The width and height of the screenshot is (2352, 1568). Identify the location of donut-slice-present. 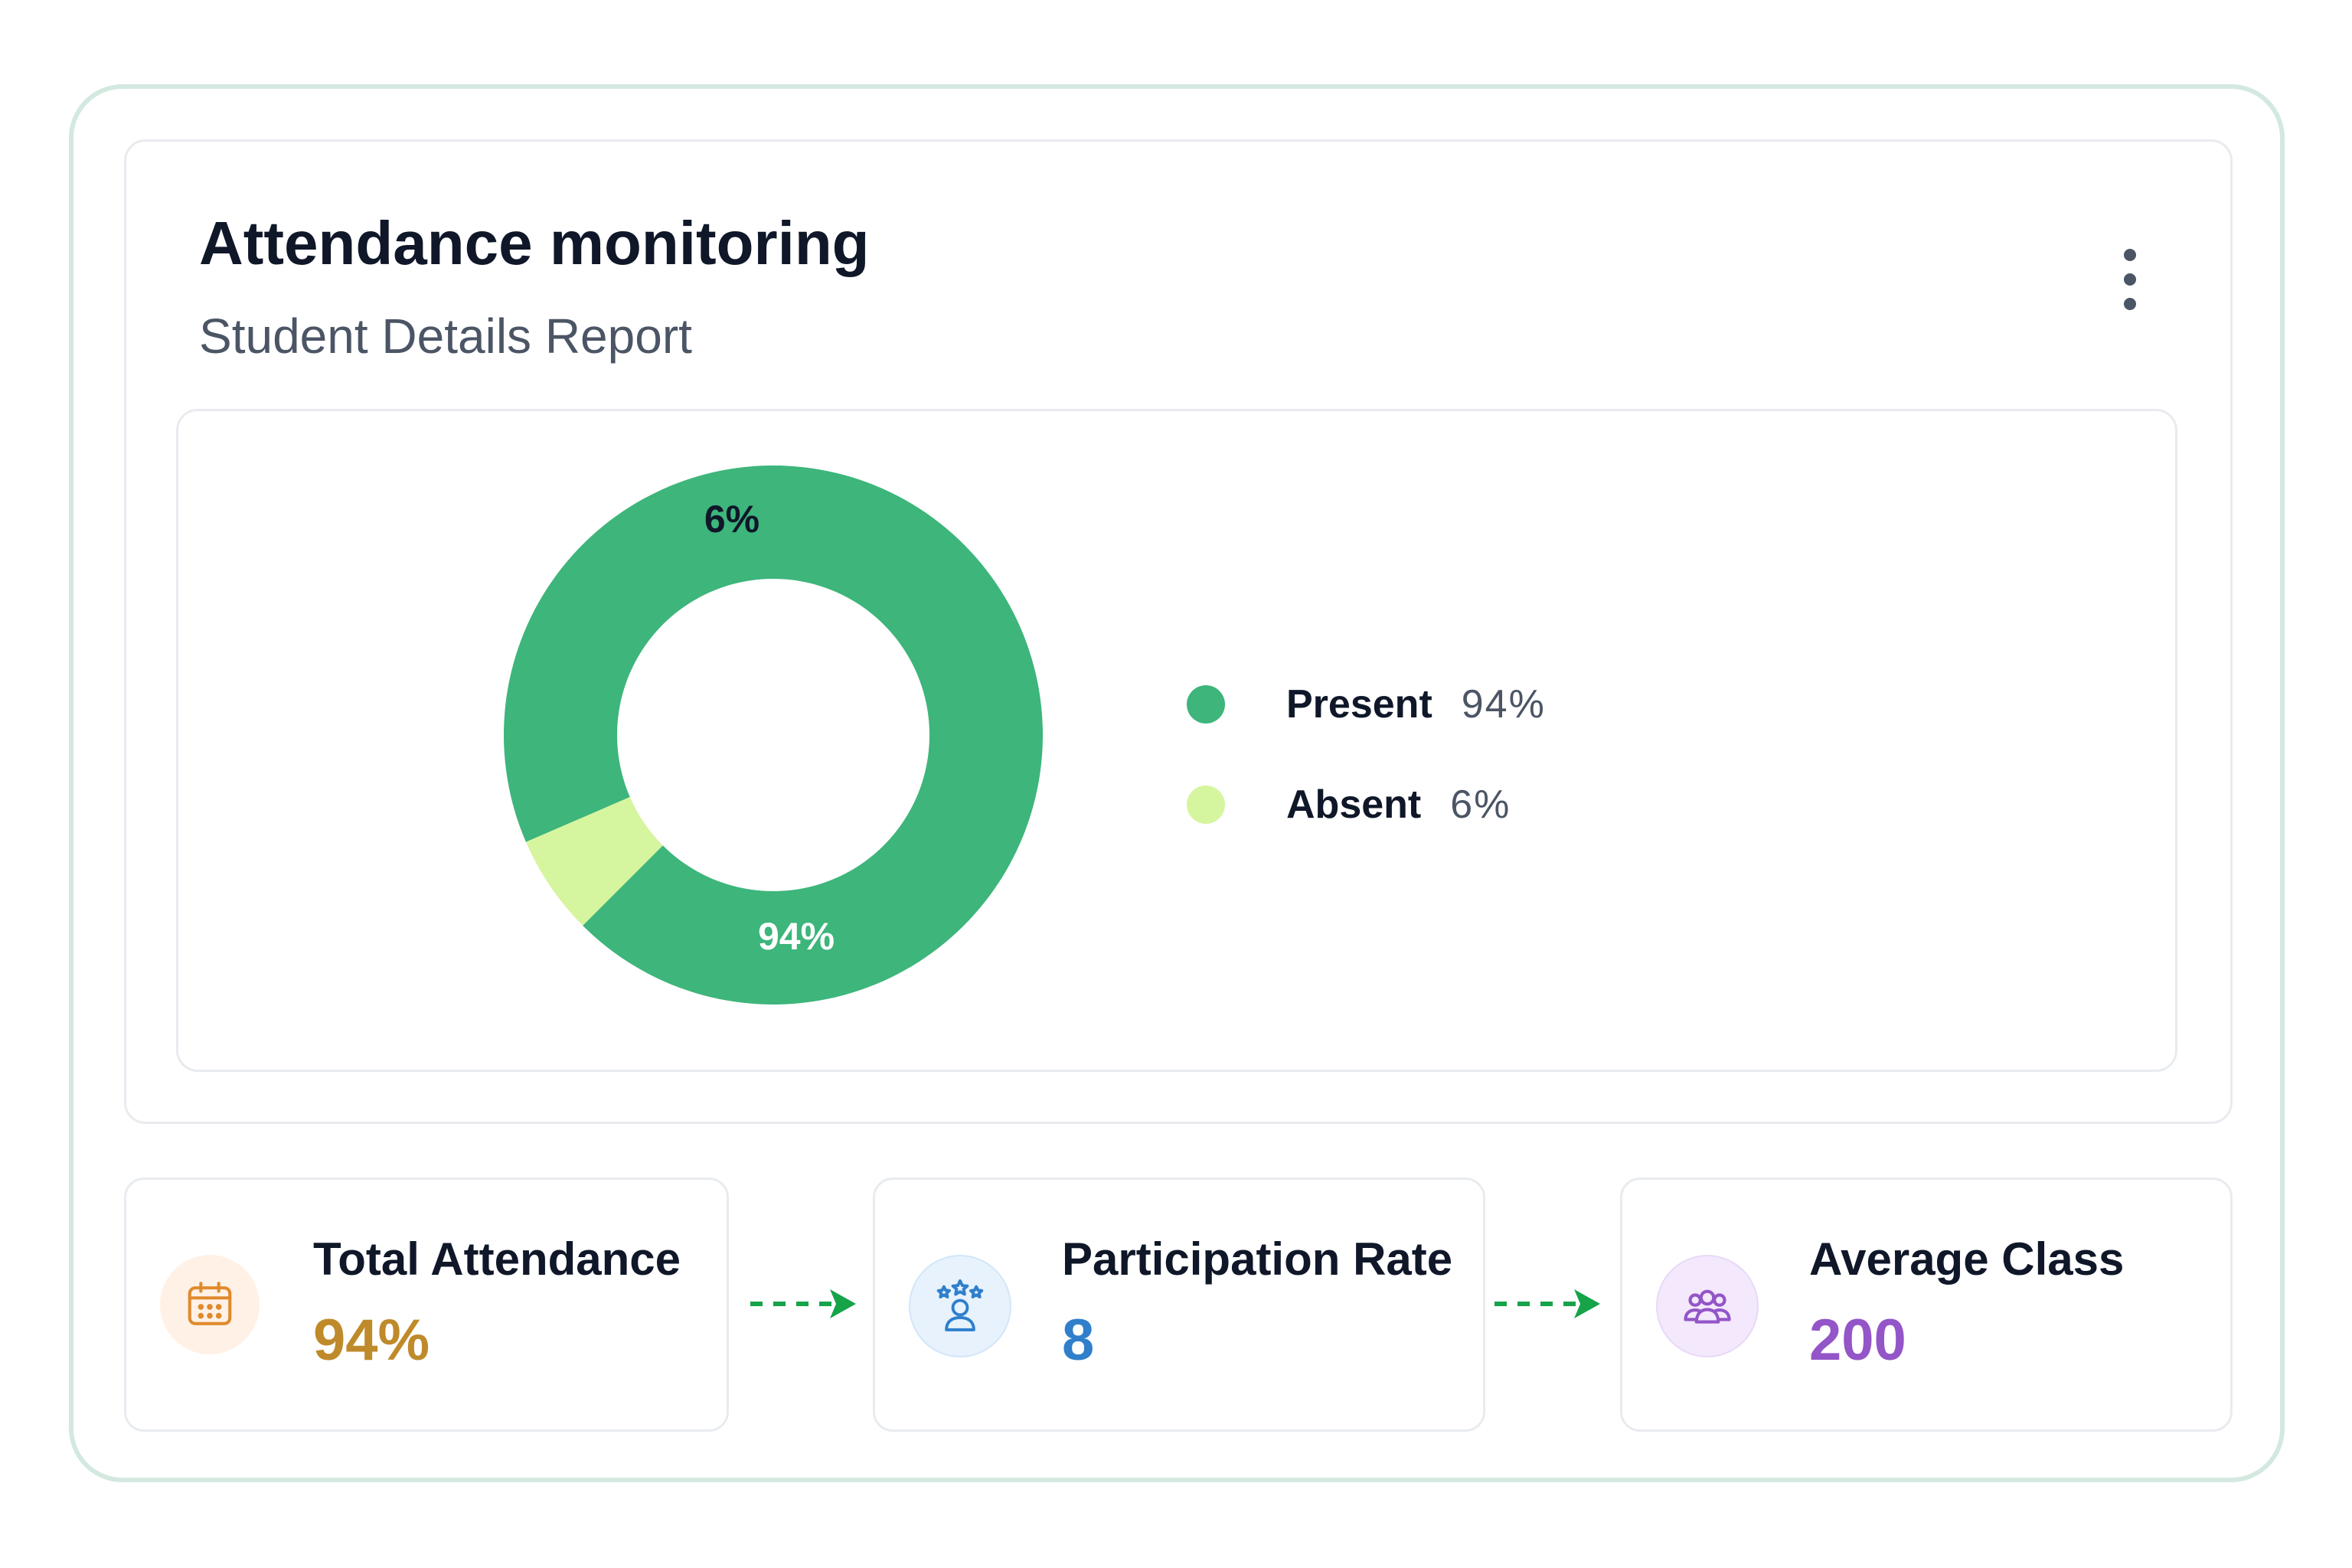
(773, 735).